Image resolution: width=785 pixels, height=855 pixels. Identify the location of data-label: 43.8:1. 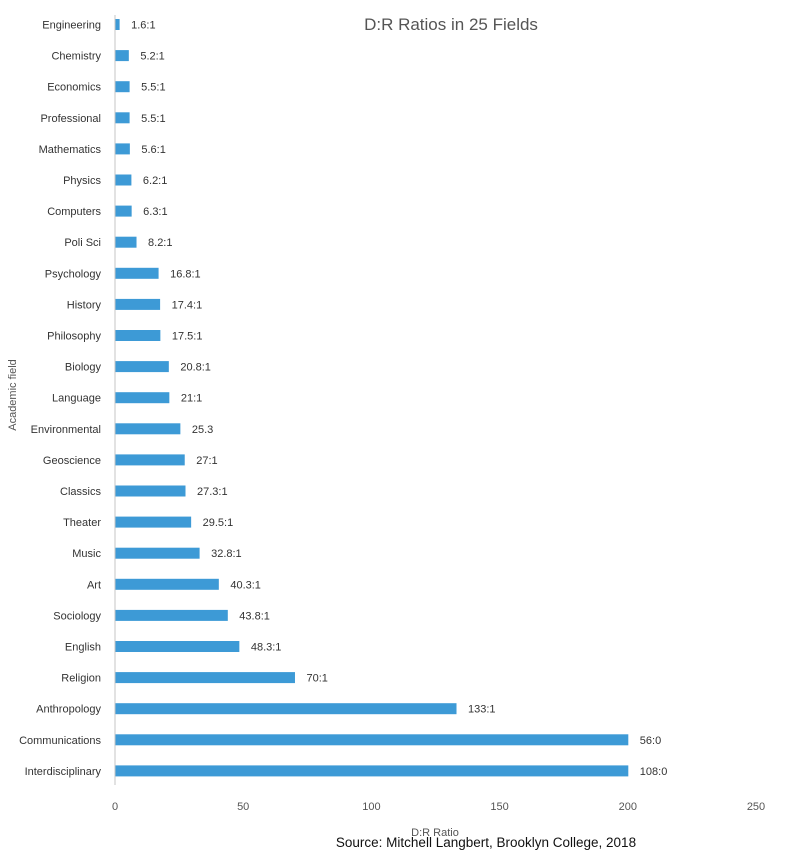
(254, 616).